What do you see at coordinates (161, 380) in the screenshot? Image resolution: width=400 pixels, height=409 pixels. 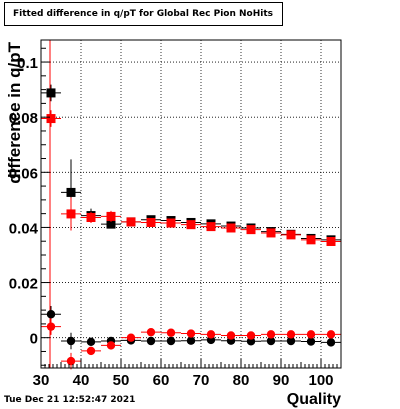 I see `x-tick-label: 60` at bounding box center [161, 380].